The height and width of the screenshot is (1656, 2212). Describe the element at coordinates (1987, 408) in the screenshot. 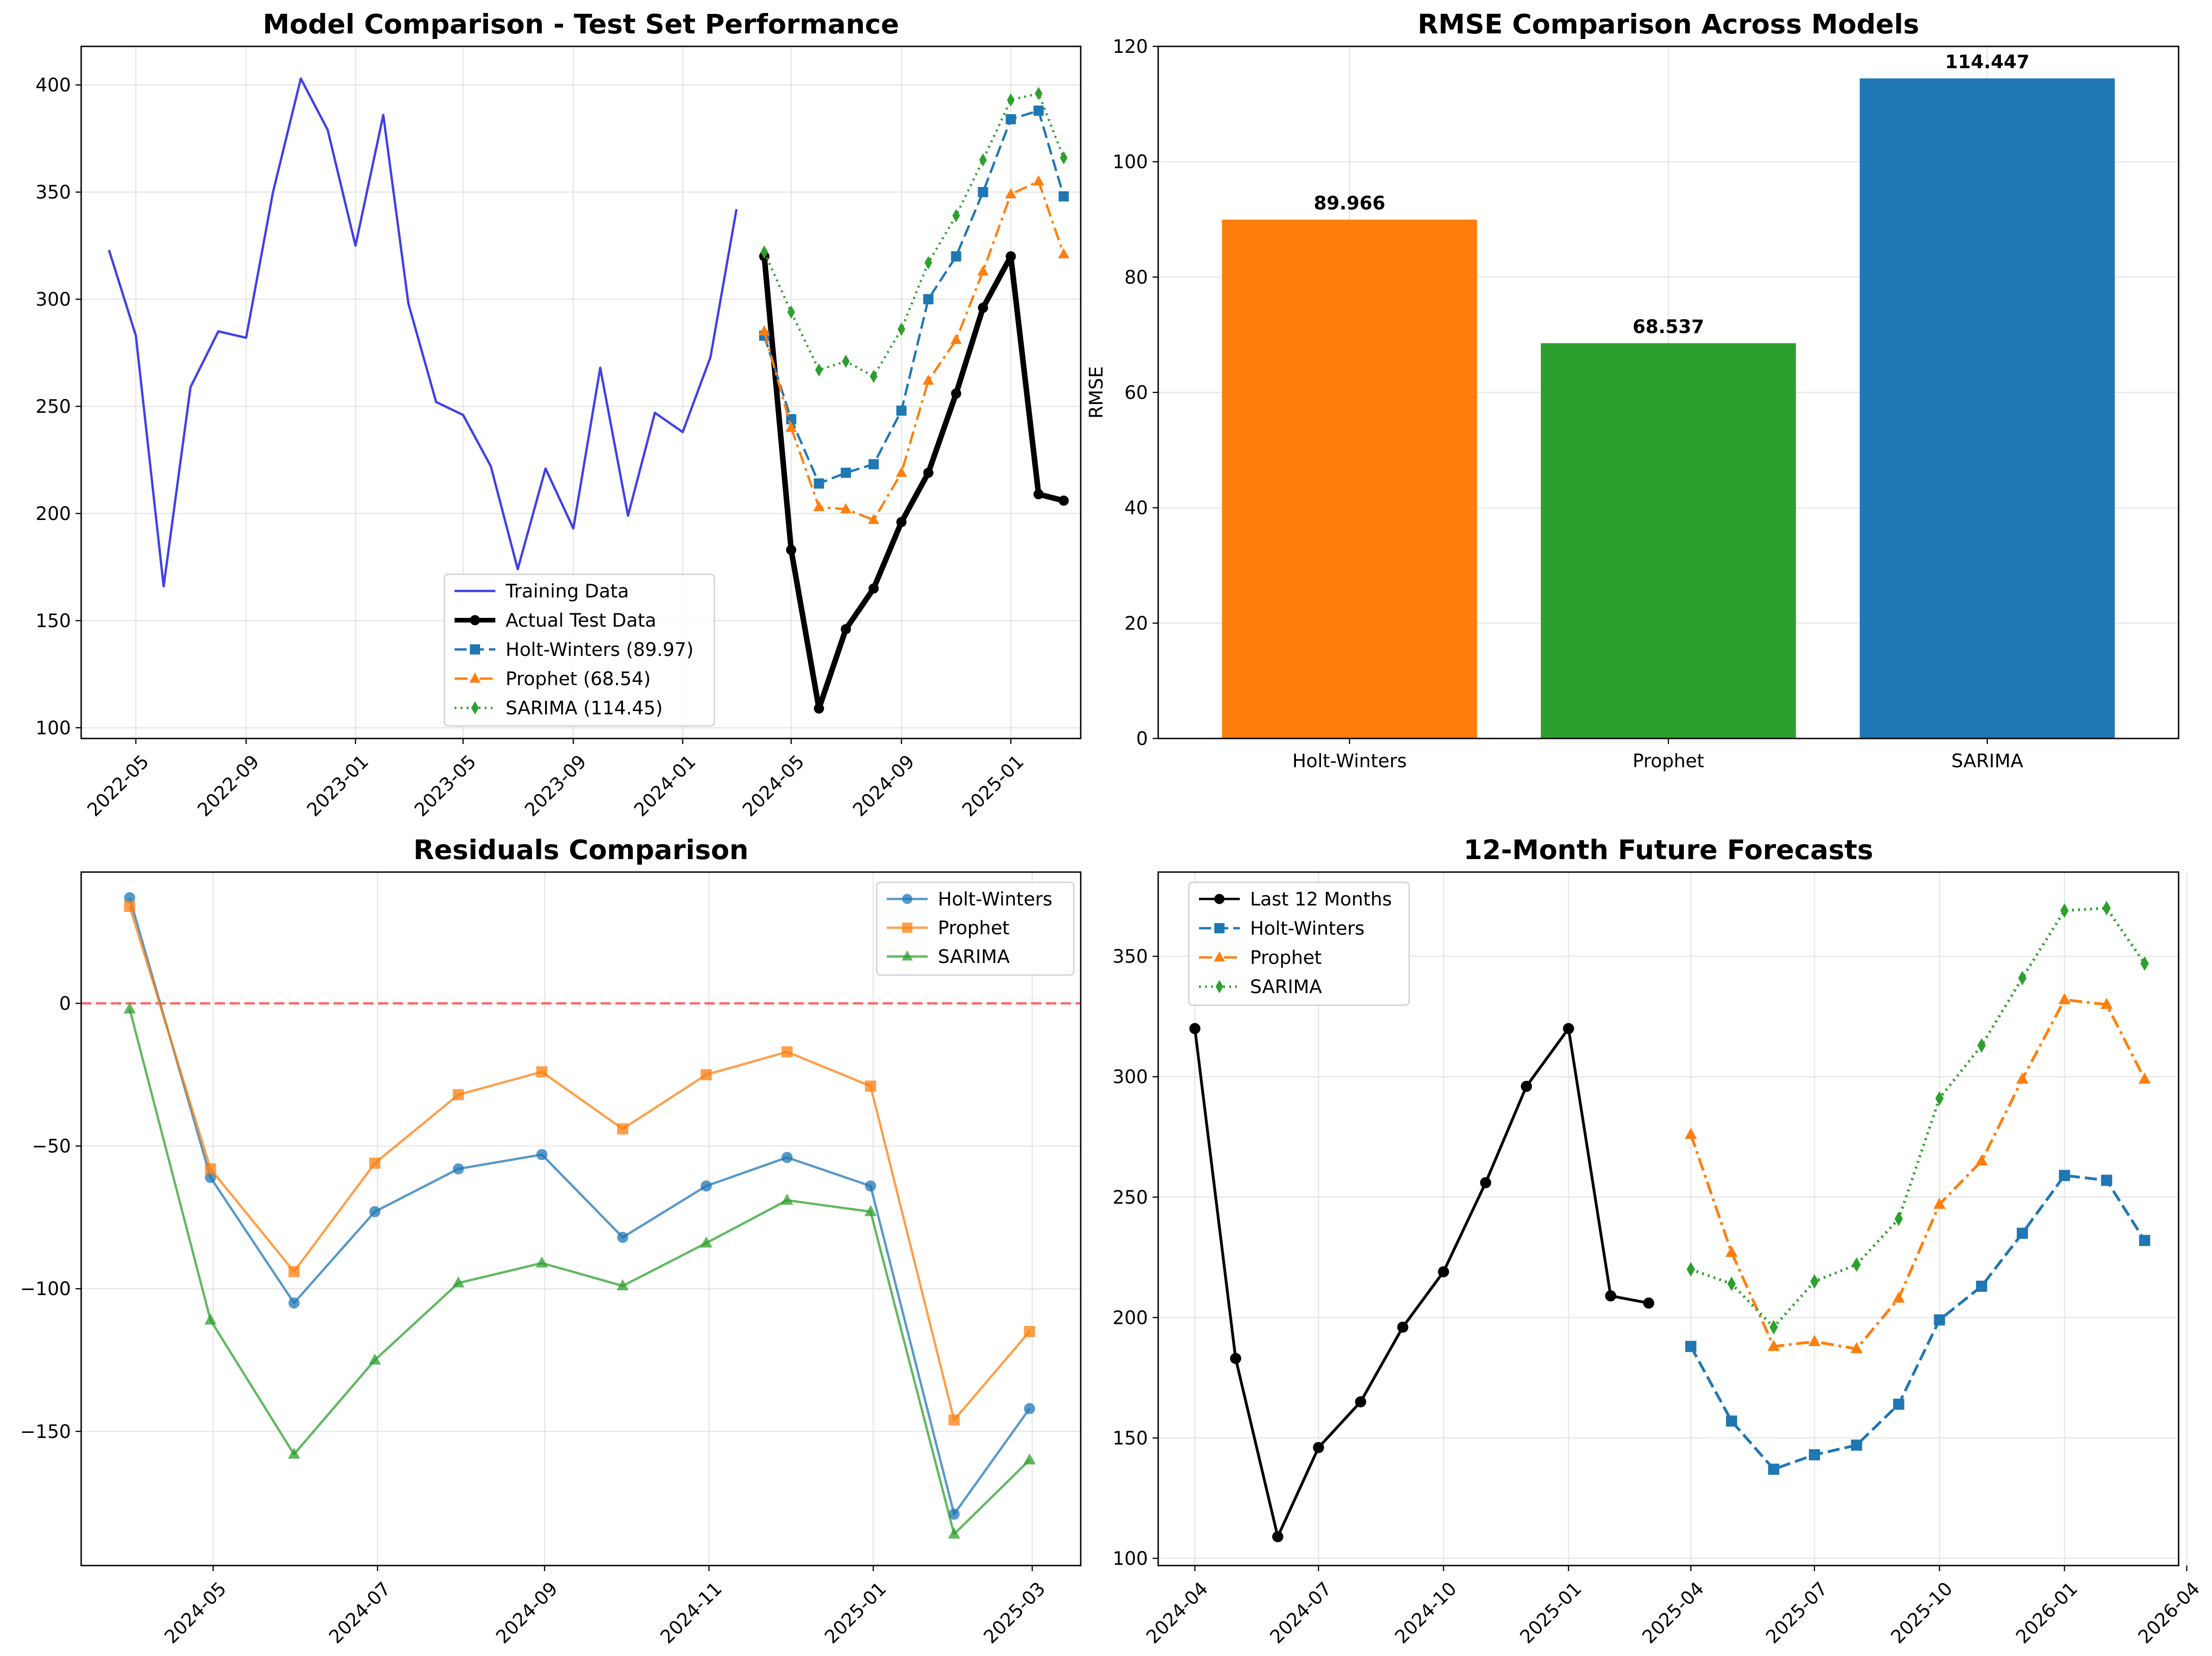

I see `bar-sarima` at that location.